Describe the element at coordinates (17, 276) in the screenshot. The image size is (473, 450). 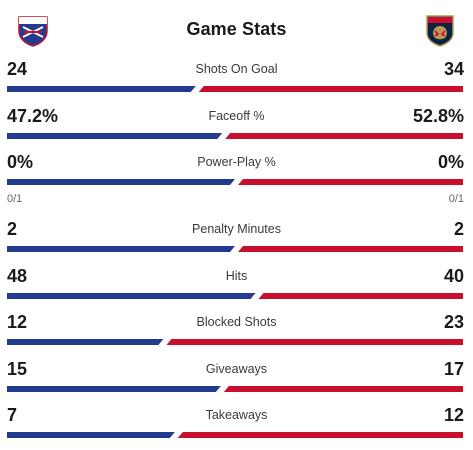
I see `home-value: 48` at that location.